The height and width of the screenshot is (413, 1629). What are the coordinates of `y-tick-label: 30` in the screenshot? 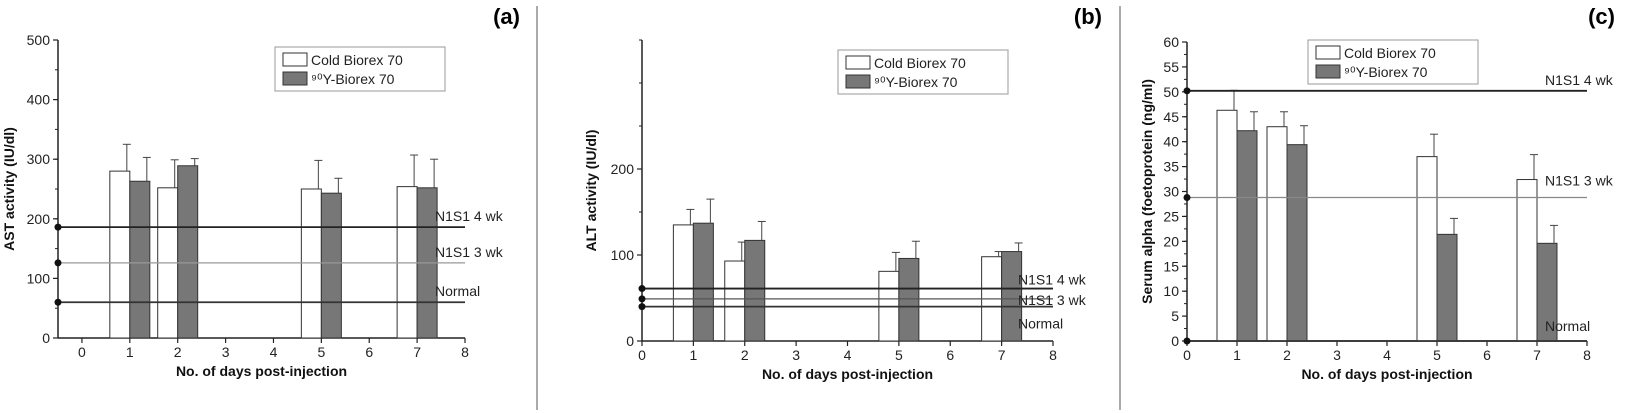 It's located at (1171, 192).